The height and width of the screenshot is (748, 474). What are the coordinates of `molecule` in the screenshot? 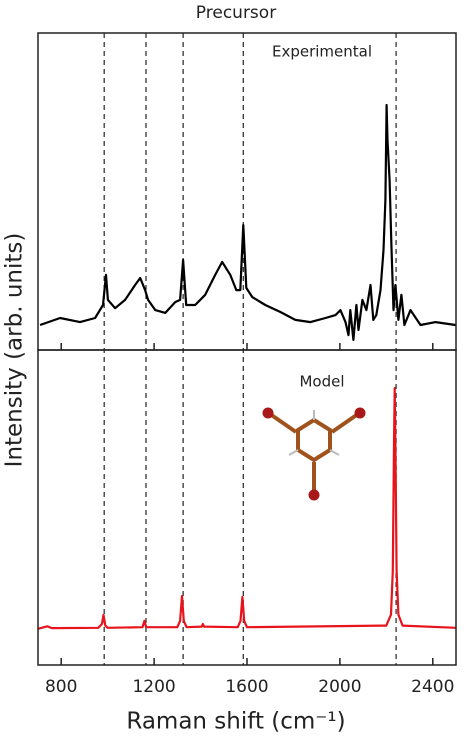 It's located at (314, 454).